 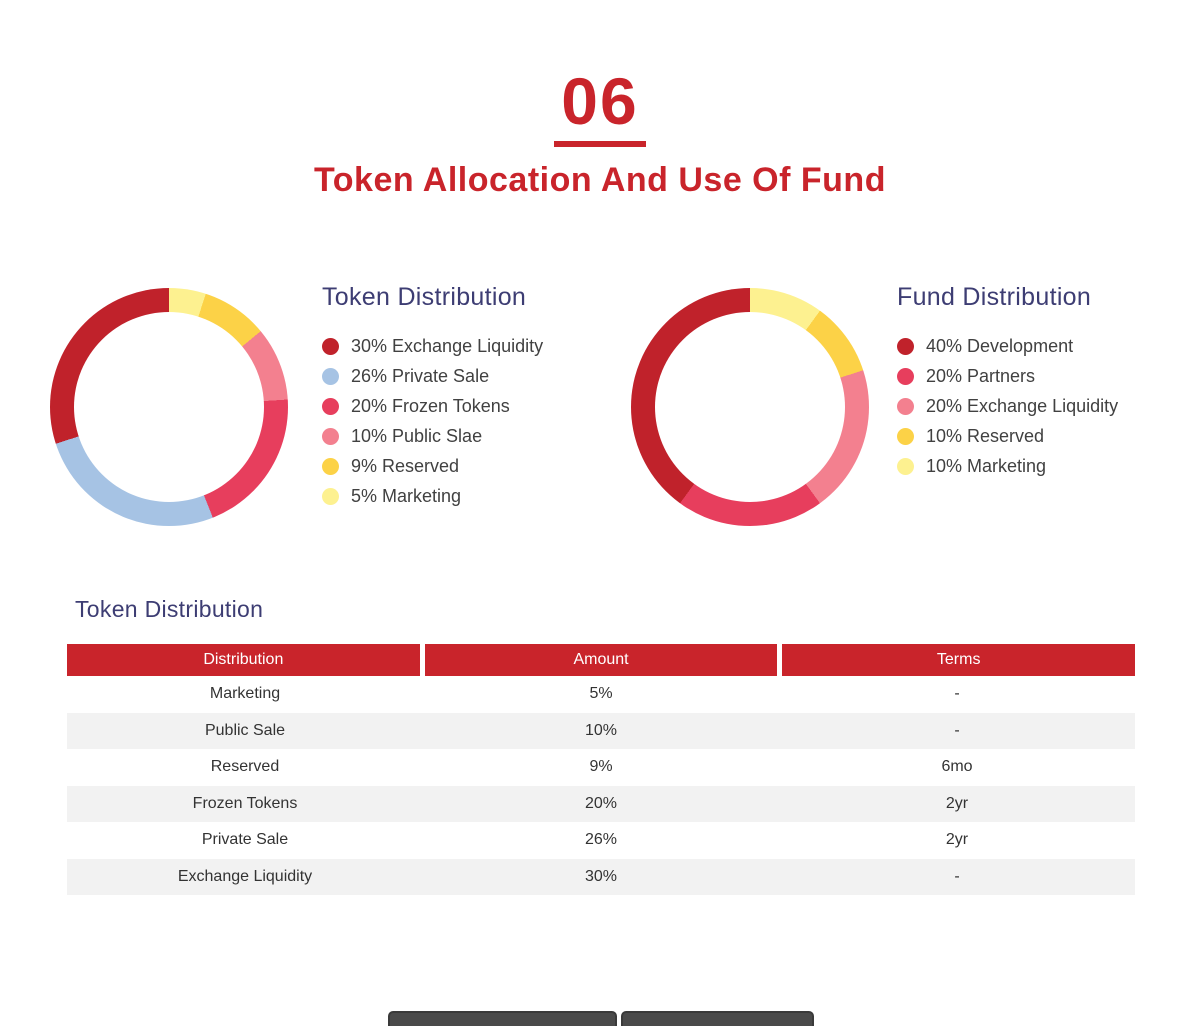 I want to click on legend-label: 5% Marketing, so click(x=406, y=495).